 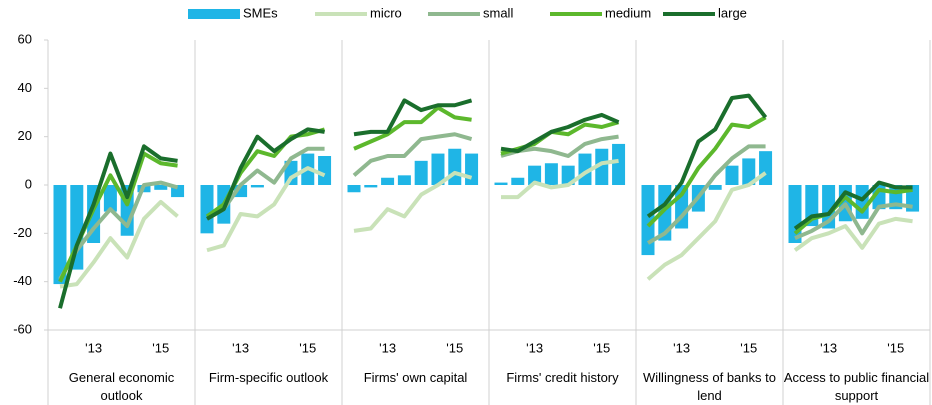 What do you see at coordinates (25, 87) in the screenshot?
I see `y-tick-label: 40` at bounding box center [25, 87].